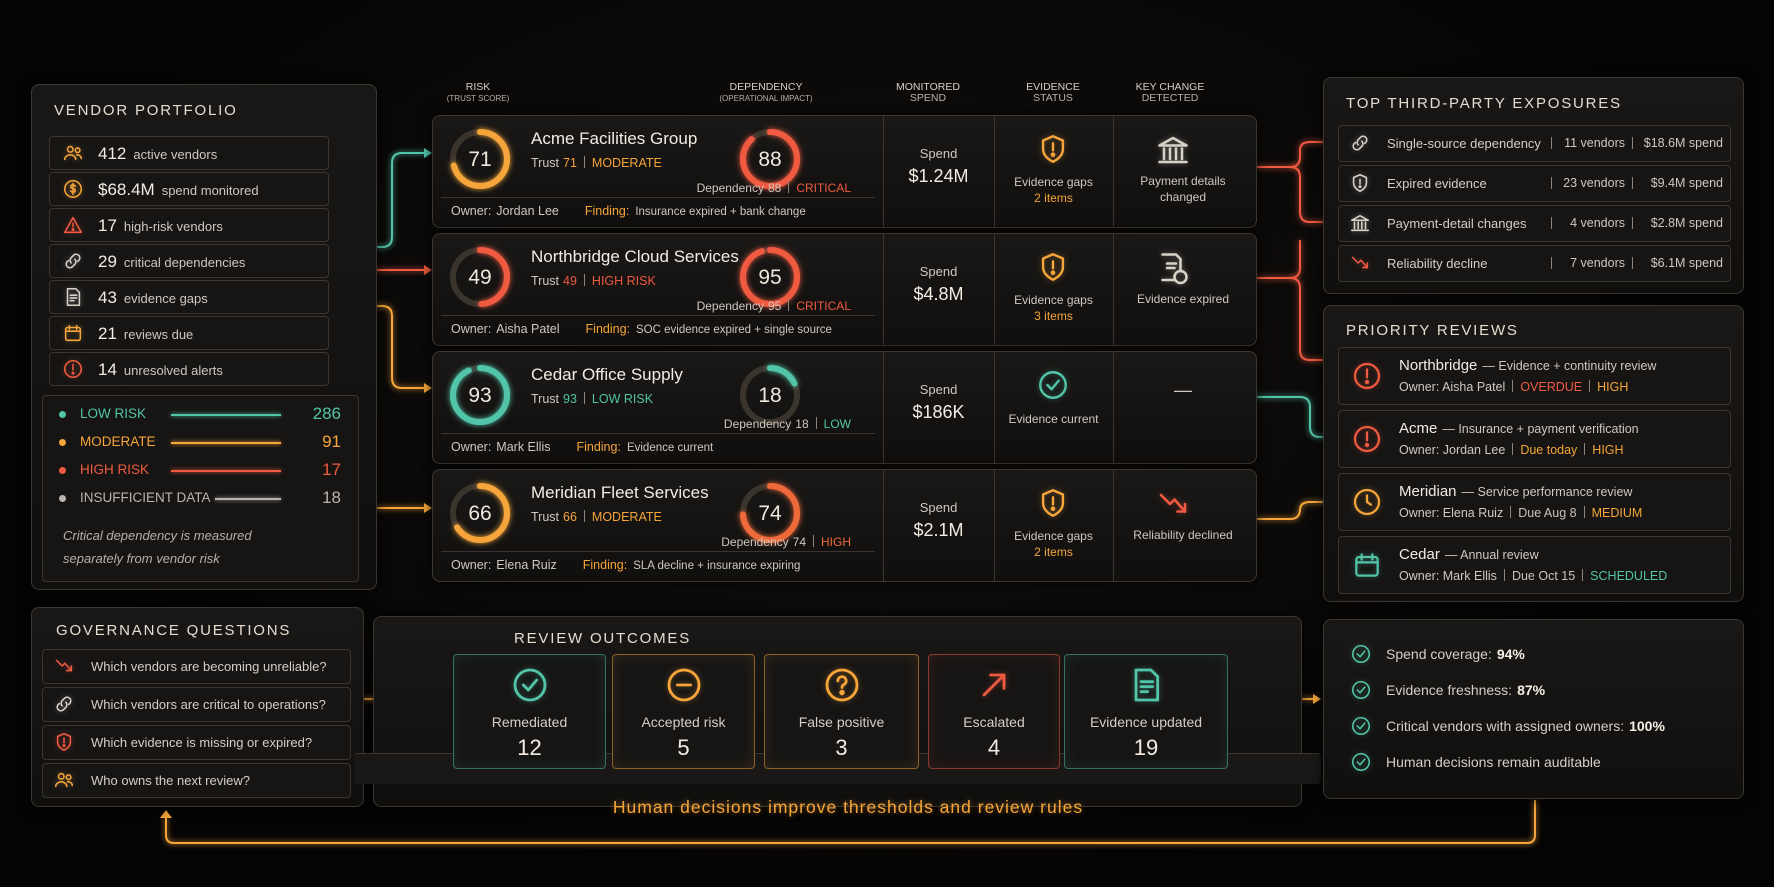 The height and width of the screenshot is (887, 1774). I want to click on dependency-label: Dependency, so click(730, 306).